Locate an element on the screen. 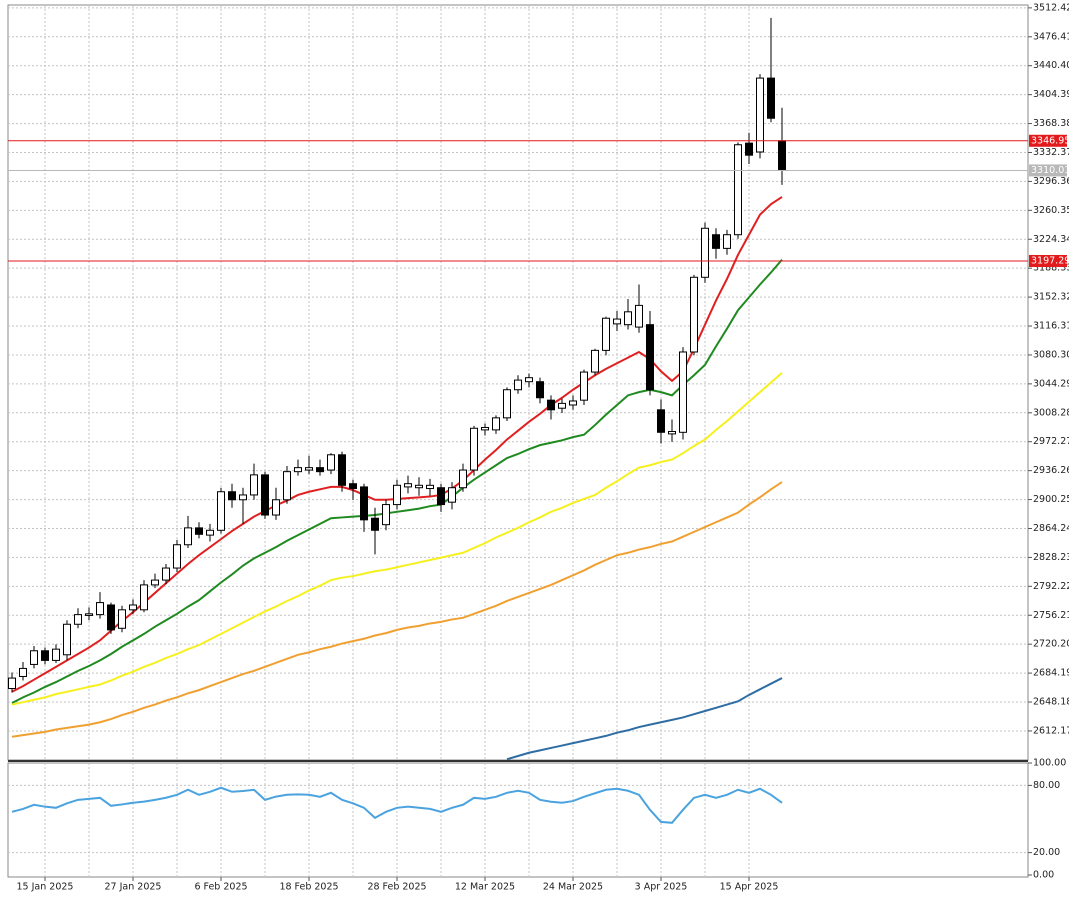  y-tick-label: 20.00 is located at coordinates (1046, 852).